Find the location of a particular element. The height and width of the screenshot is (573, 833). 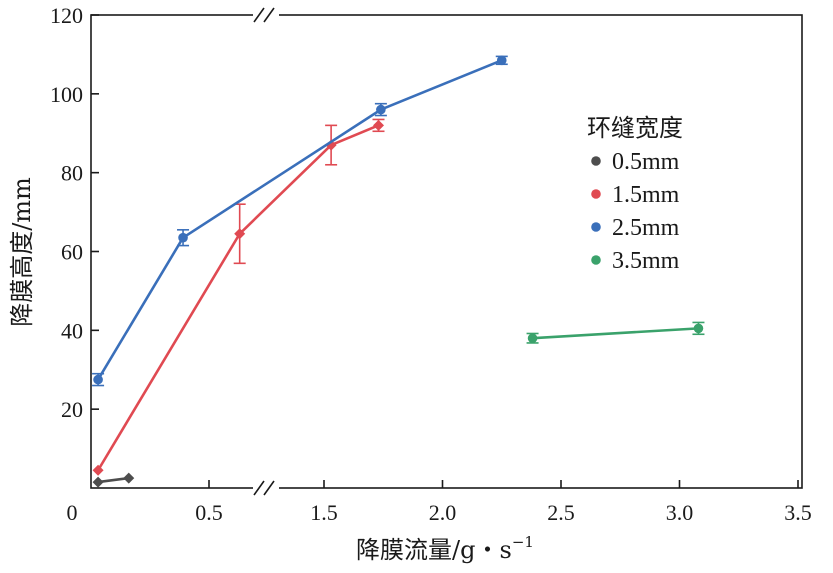

y-tick-label: 40 is located at coordinates (72, 330).